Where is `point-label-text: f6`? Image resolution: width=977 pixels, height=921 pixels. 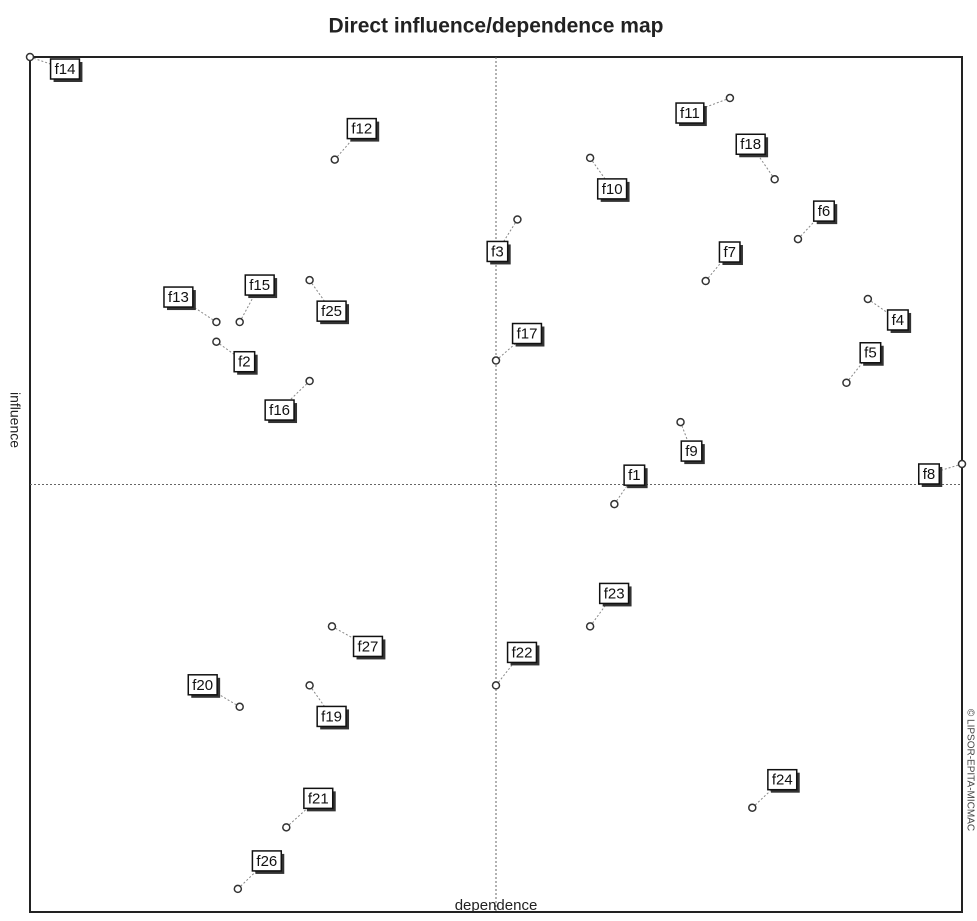 point-label-text: f6 is located at coordinates (824, 211).